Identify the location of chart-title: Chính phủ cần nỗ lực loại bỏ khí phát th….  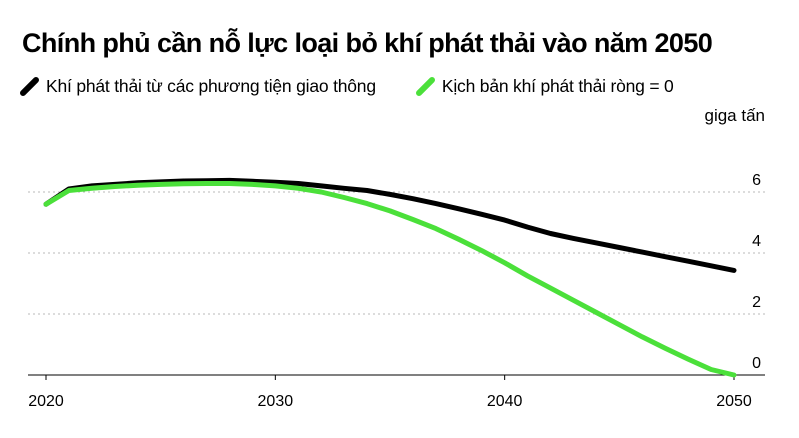
(367, 43).